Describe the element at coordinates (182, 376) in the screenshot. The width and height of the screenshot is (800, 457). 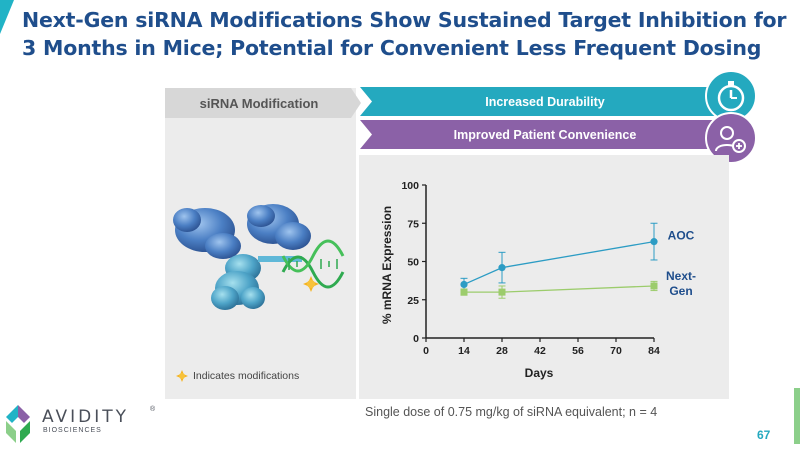
I see `star-icon` at that location.